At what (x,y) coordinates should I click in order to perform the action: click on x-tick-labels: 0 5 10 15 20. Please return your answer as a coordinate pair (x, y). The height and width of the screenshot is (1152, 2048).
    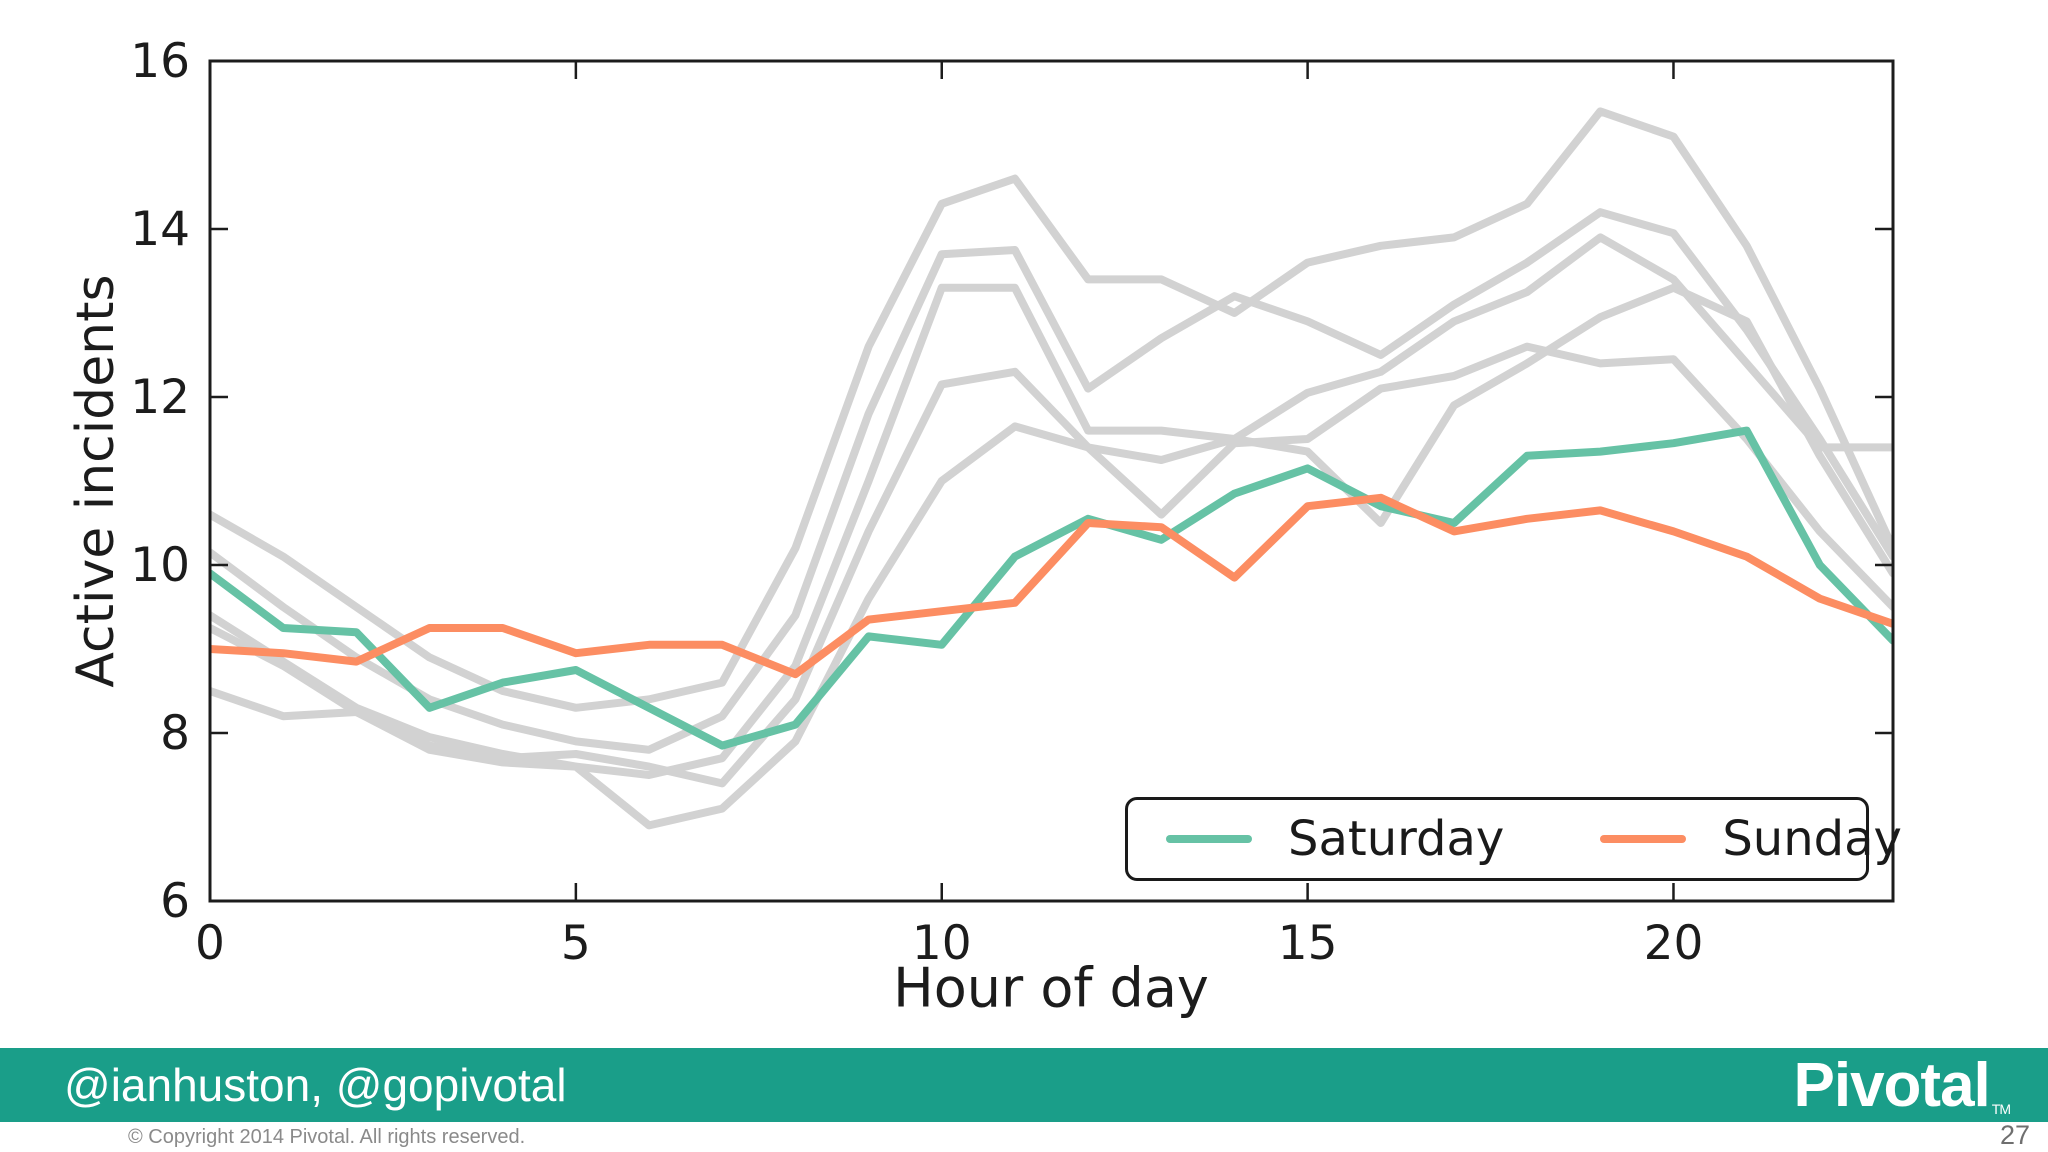
    Looking at the image, I should click on (949, 943).